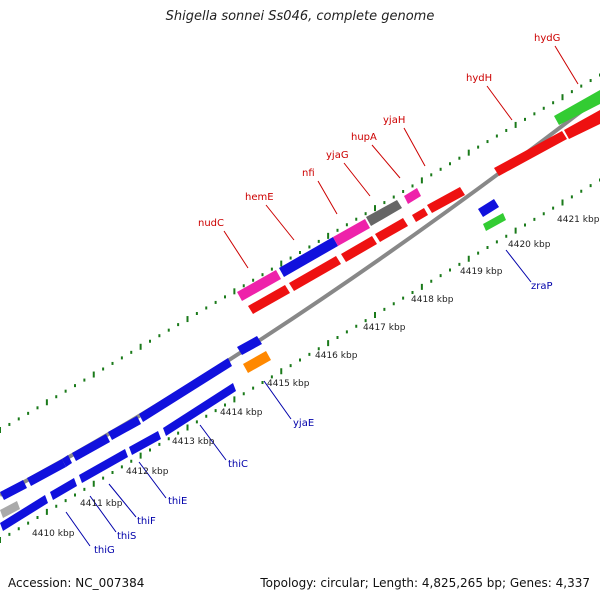  I want to click on gene-label: nfi, so click(308, 173).